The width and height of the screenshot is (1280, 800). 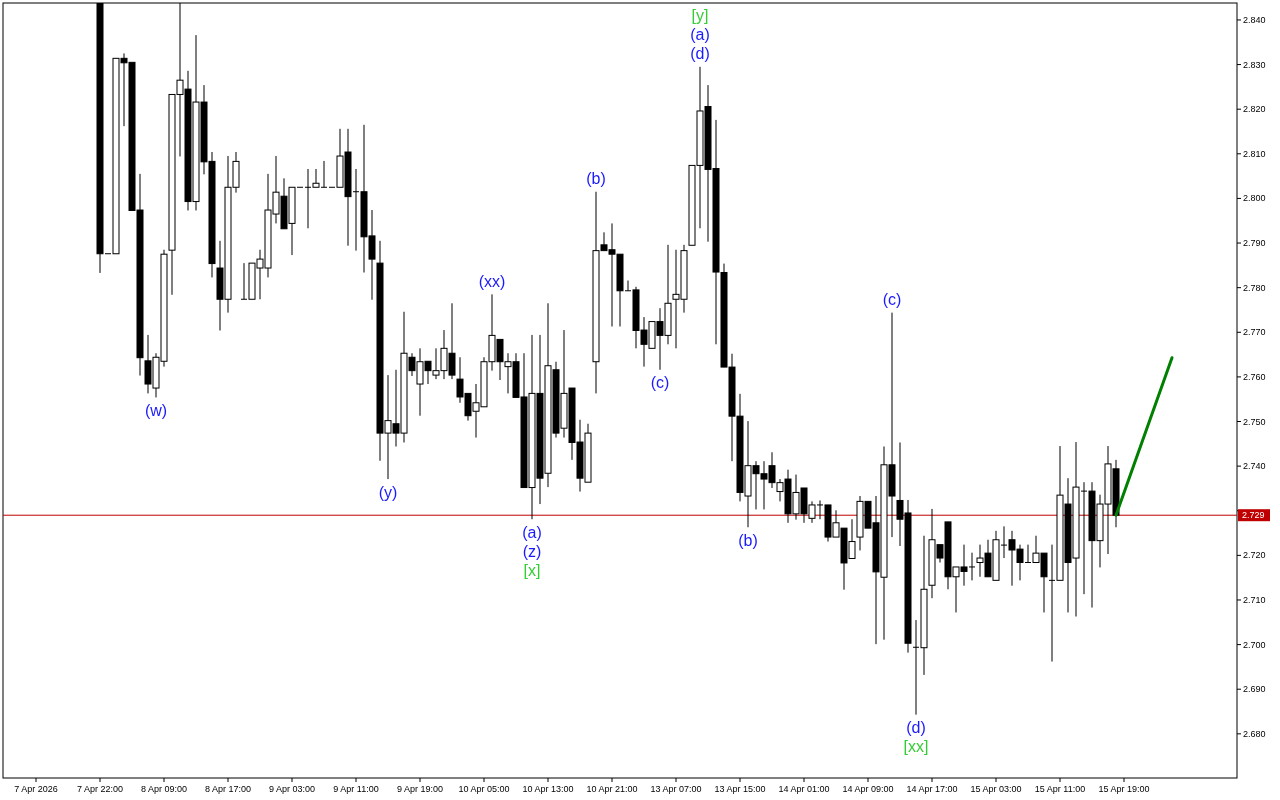 What do you see at coordinates (36, 789) in the screenshot?
I see `x-tick-label: 7 Apr 2026` at bounding box center [36, 789].